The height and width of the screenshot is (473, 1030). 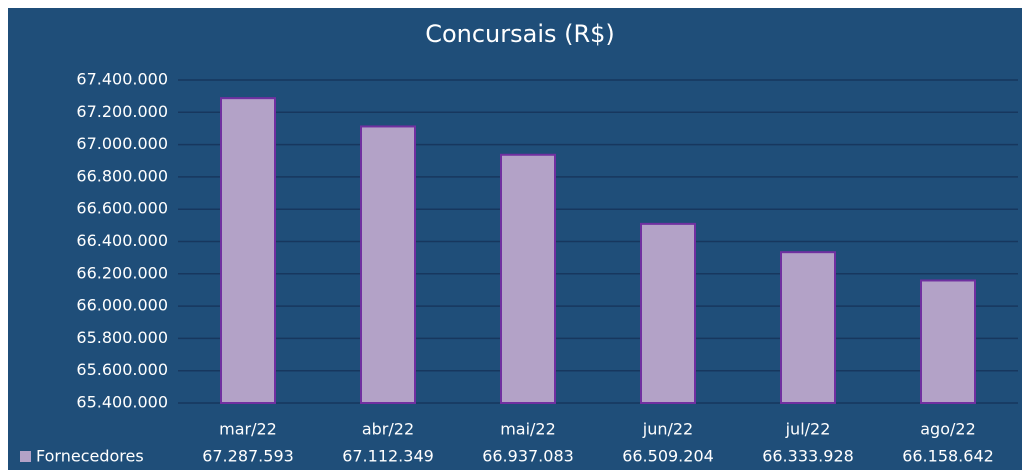 What do you see at coordinates (248, 456) in the screenshot?
I see `data-label: 67.287.593` at bounding box center [248, 456].